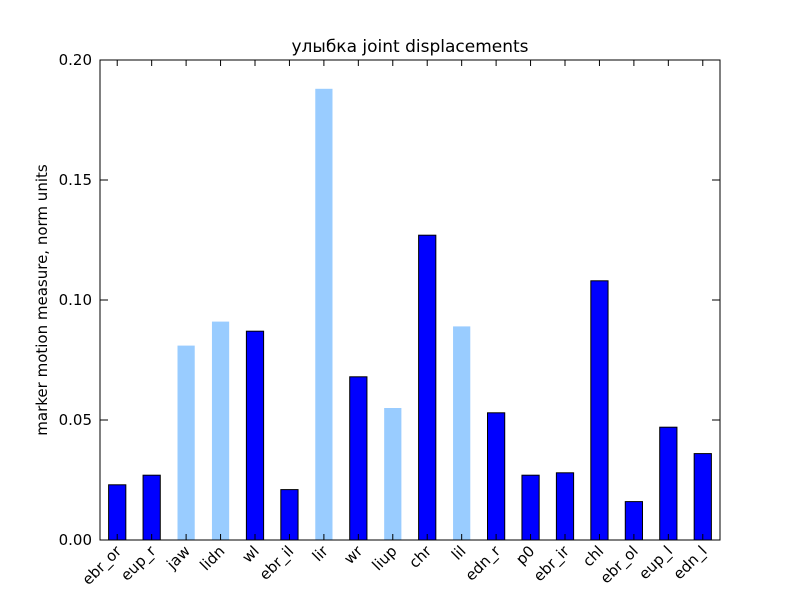 Image resolution: width=800 pixels, height=600 pixels. What do you see at coordinates (75, 420) in the screenshot?
I see `y-tick-label: 0.05` at bounding box center [75, 420].